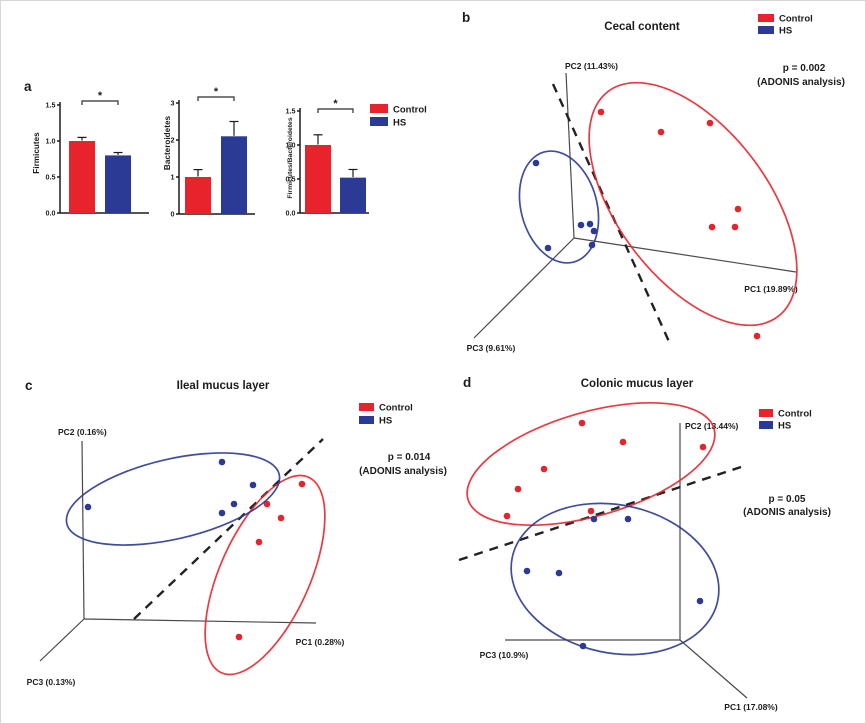  What do you see at coordinates (29, 385) in the screenshot?
I see `panel-c-label: c` at bounding box center [29, 385].